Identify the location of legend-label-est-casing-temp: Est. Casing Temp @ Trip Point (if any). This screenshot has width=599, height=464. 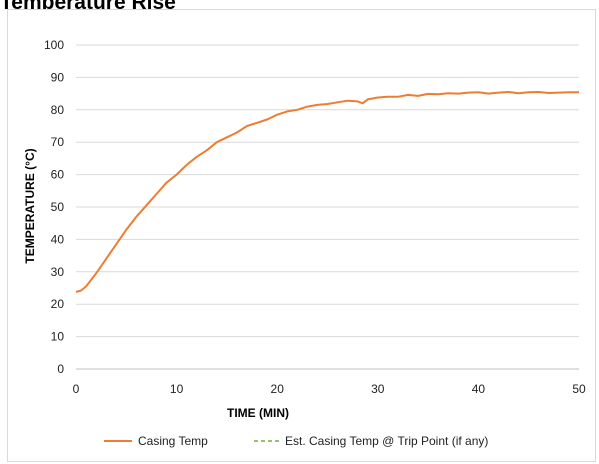
(386, 441).